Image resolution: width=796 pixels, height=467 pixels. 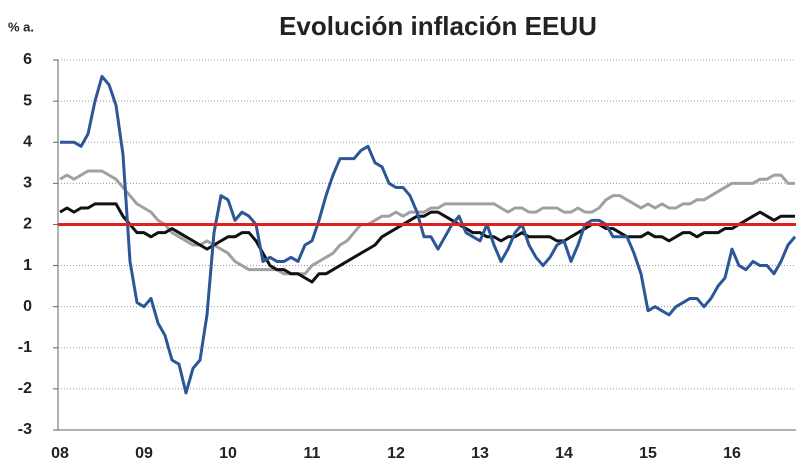 I want to click on y-tick-label: 6, so click(x=27, y=59).